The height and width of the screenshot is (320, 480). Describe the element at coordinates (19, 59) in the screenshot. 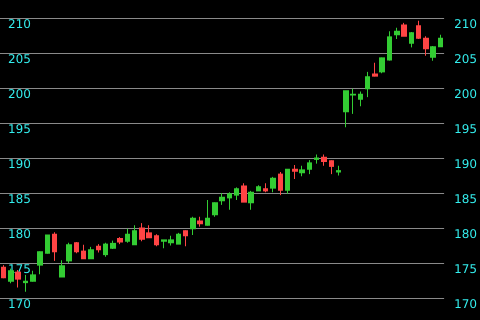

I see `y-tick-label: 205` at that location.